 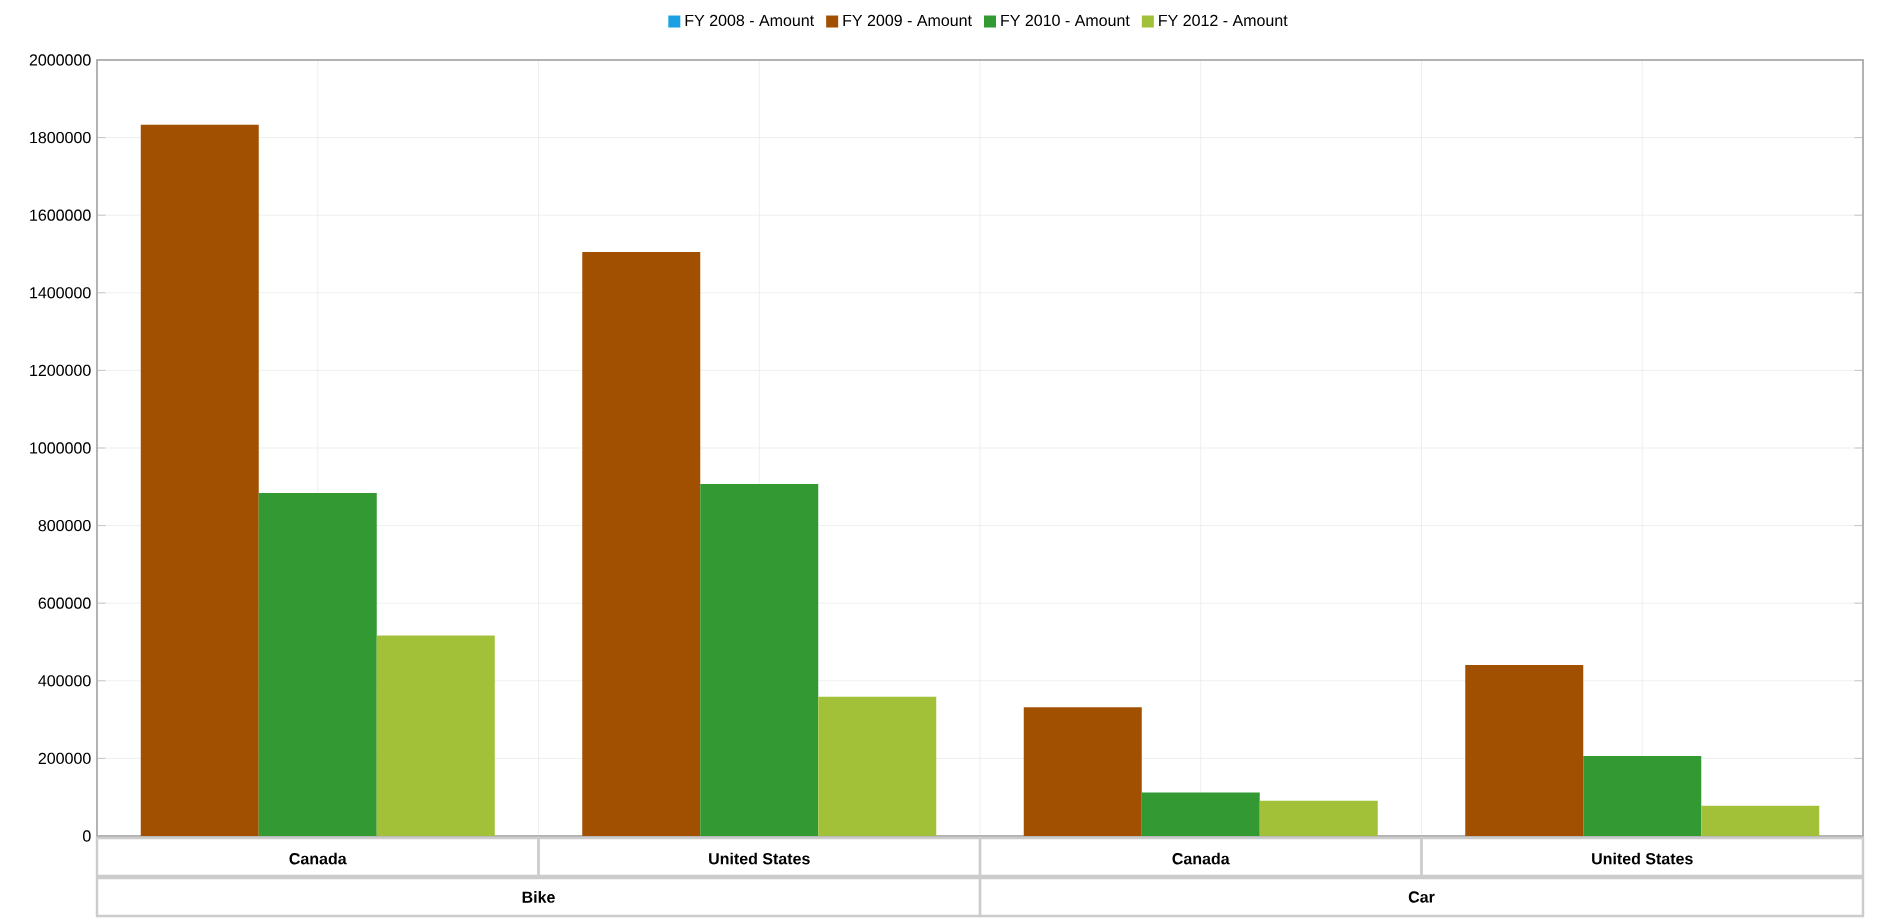 What do you see at coordinates (750, 20) in the screenshot?
I see `legend-label: FY 2008 - Amount` at bounding box center [750, 20].